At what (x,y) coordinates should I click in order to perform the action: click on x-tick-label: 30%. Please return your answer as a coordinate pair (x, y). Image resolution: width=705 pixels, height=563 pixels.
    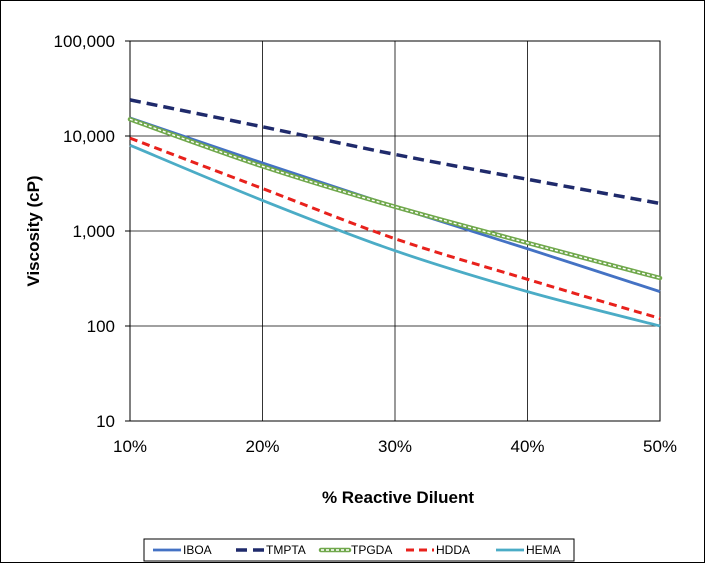
    Looking at the image, I should click on (395, 446).